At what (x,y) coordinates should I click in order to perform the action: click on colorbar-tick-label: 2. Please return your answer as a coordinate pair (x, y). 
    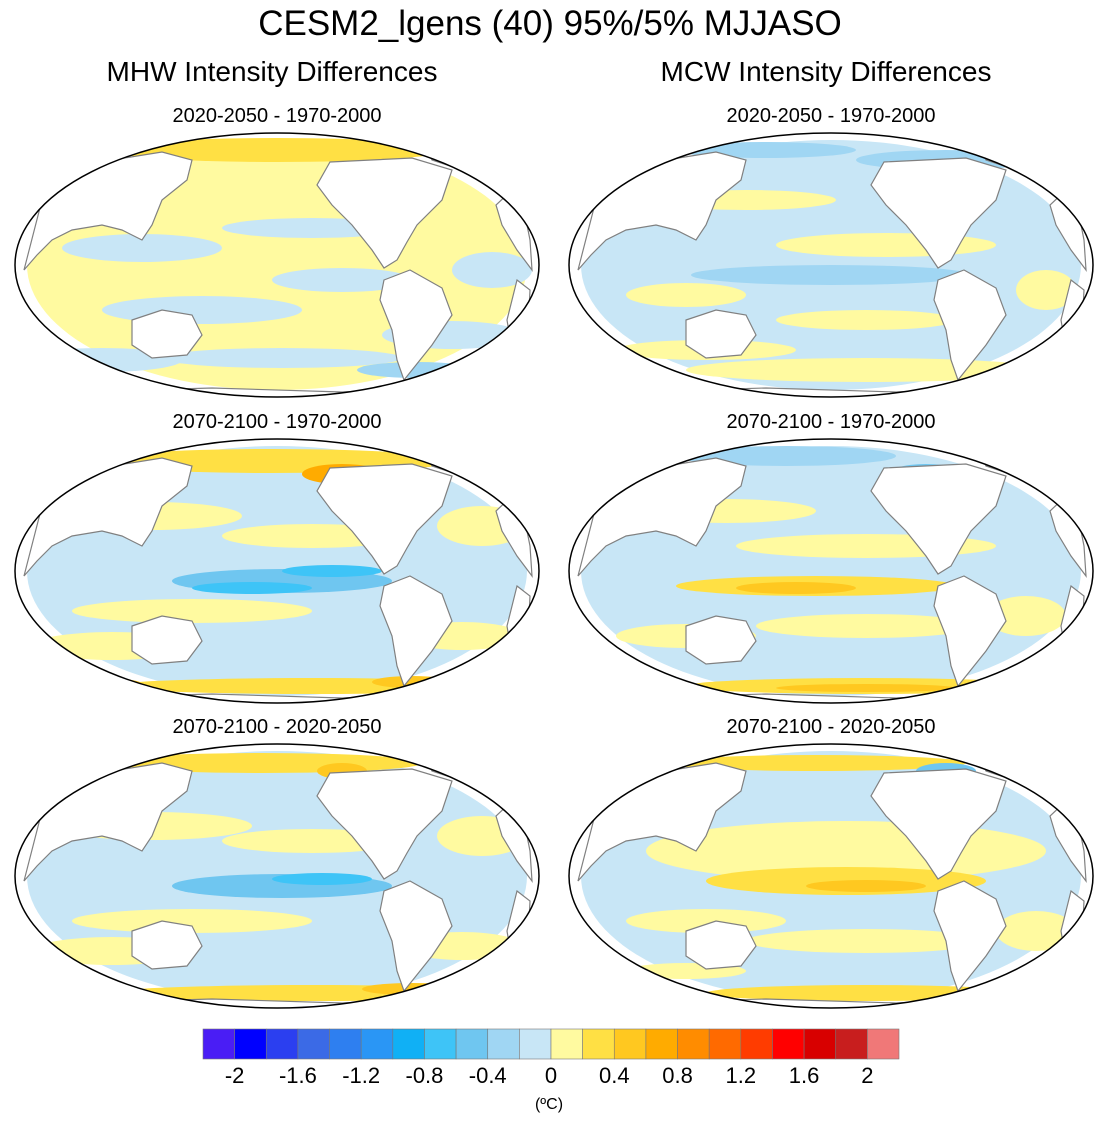
    Looking at the image, I should click on (867, 1075).